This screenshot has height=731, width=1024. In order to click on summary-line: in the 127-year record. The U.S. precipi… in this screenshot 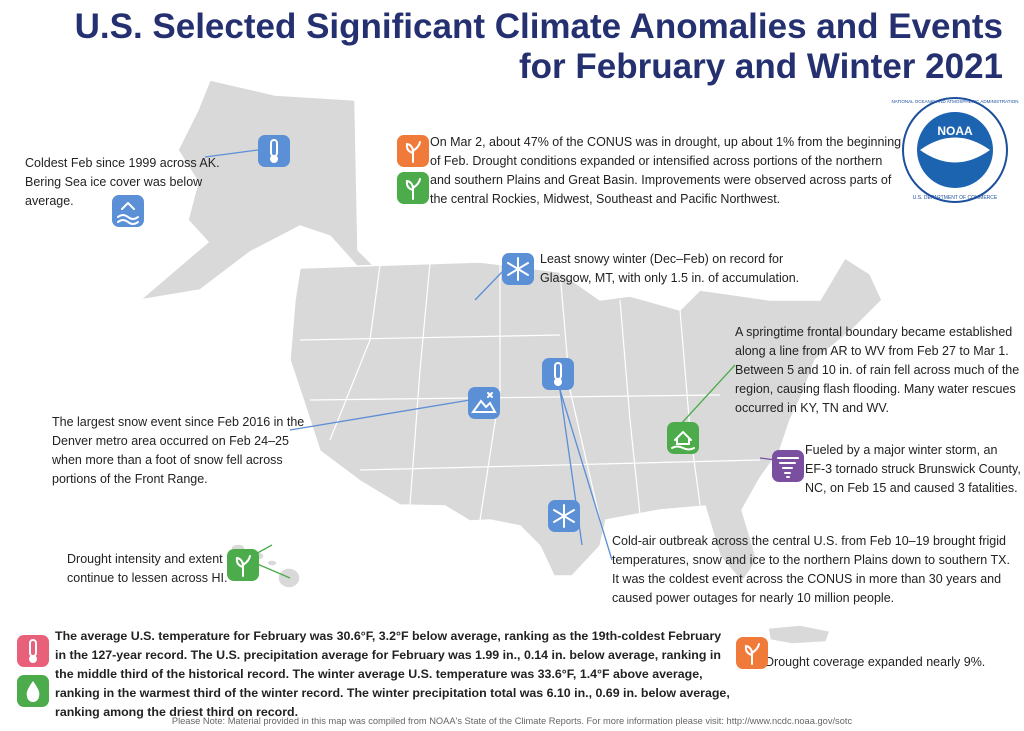, I will do `click(388, 655)`.